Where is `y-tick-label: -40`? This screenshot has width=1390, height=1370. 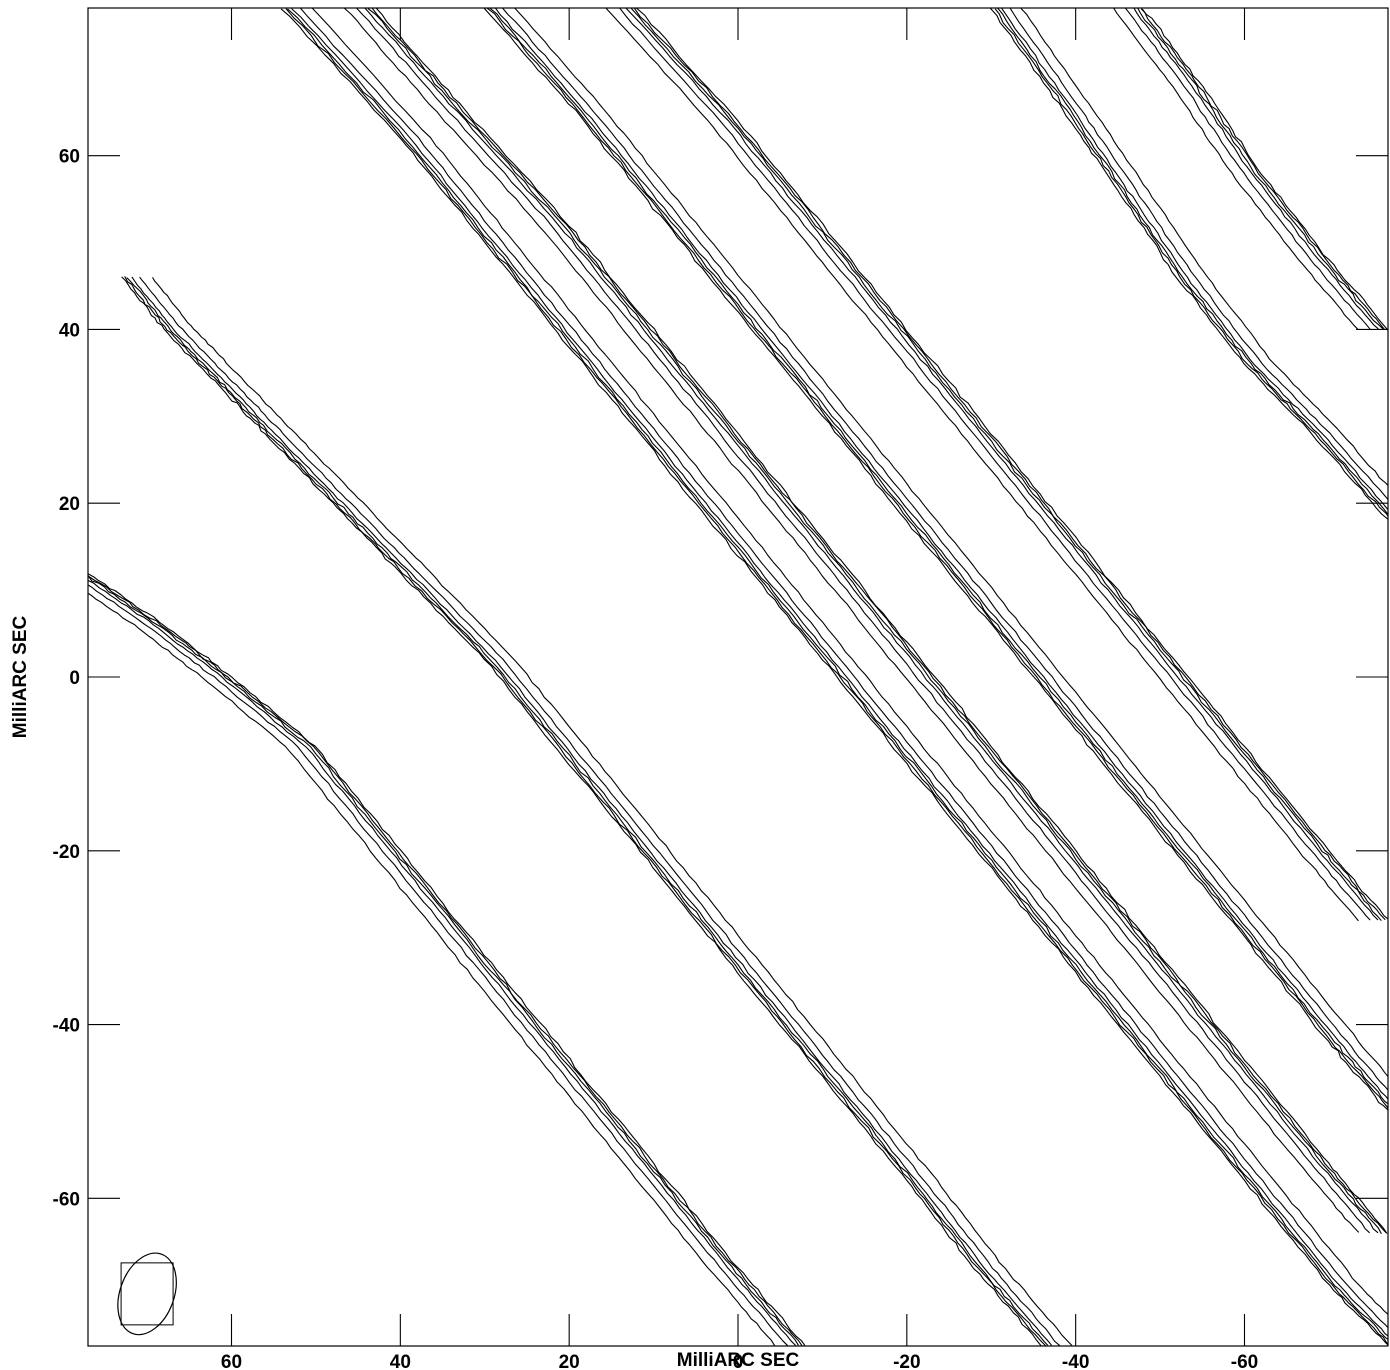
y-tick-label: -40 is located at coordinates (66, 1026).